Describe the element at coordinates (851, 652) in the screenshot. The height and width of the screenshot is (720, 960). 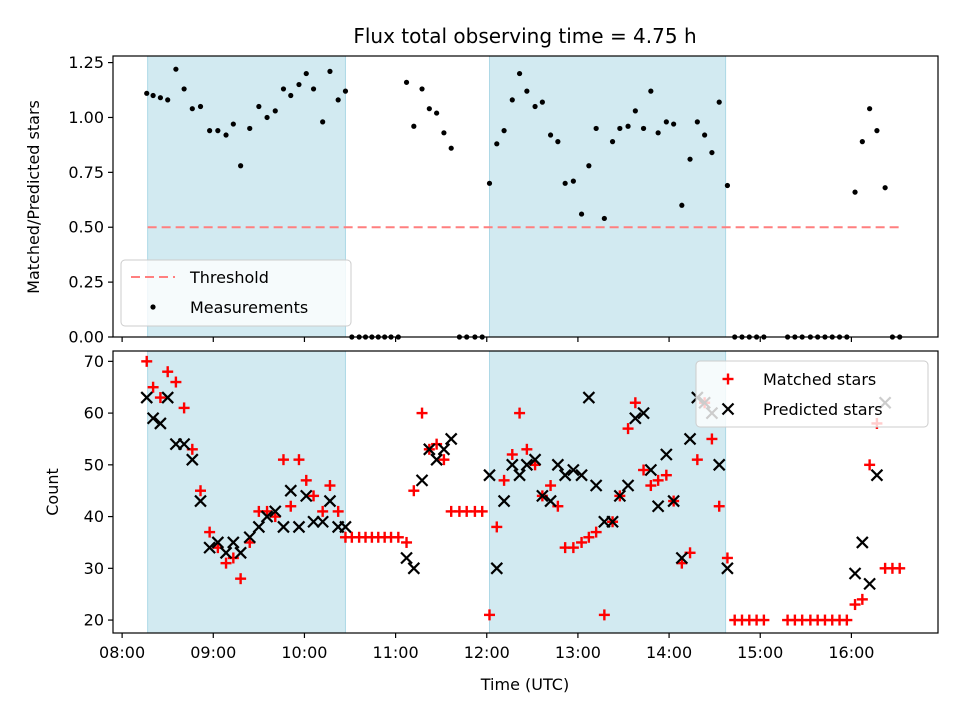
I see `x-tick-label: 16:00` at that location.